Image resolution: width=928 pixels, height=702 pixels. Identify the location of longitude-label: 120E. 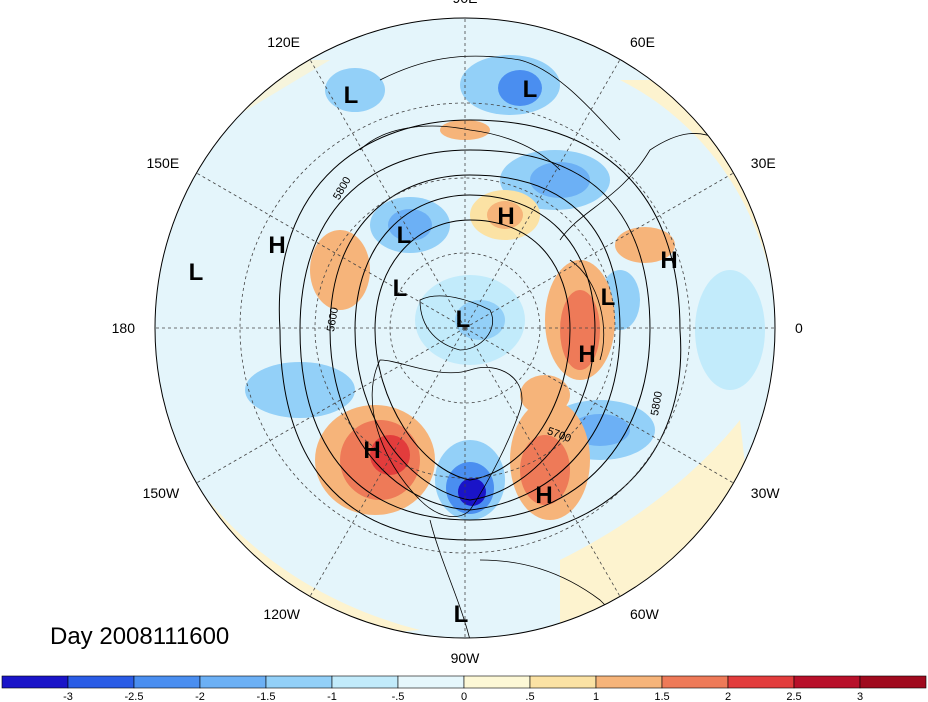
(283, 42).